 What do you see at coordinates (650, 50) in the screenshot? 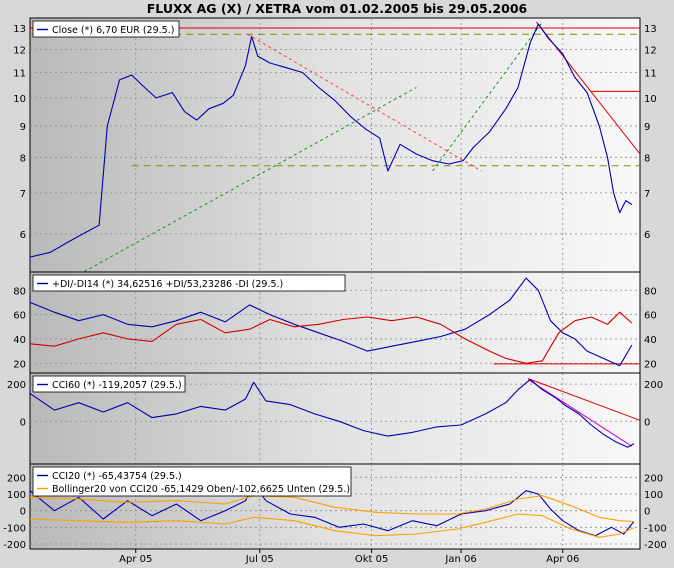
I see `y-tick-label-right: 12` at bounding box center [650, 50].